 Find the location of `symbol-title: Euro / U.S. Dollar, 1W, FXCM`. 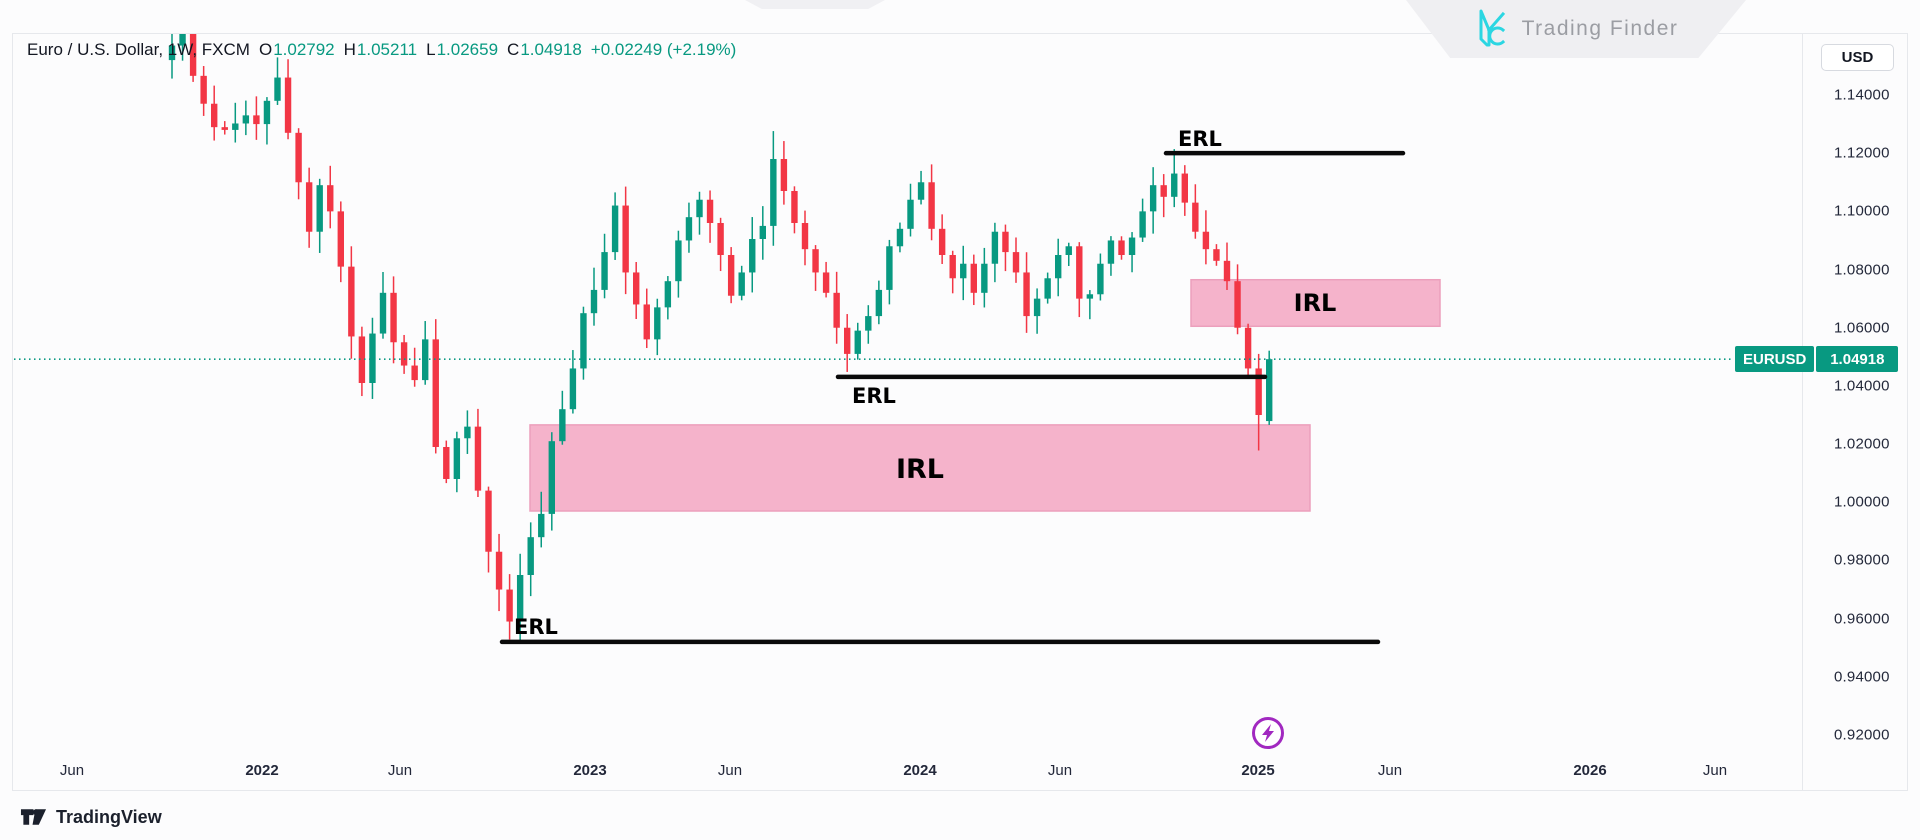

symbol-title: Euro / U.S. Dollar, 1W, FXCM is located at coordinates (138, 49).